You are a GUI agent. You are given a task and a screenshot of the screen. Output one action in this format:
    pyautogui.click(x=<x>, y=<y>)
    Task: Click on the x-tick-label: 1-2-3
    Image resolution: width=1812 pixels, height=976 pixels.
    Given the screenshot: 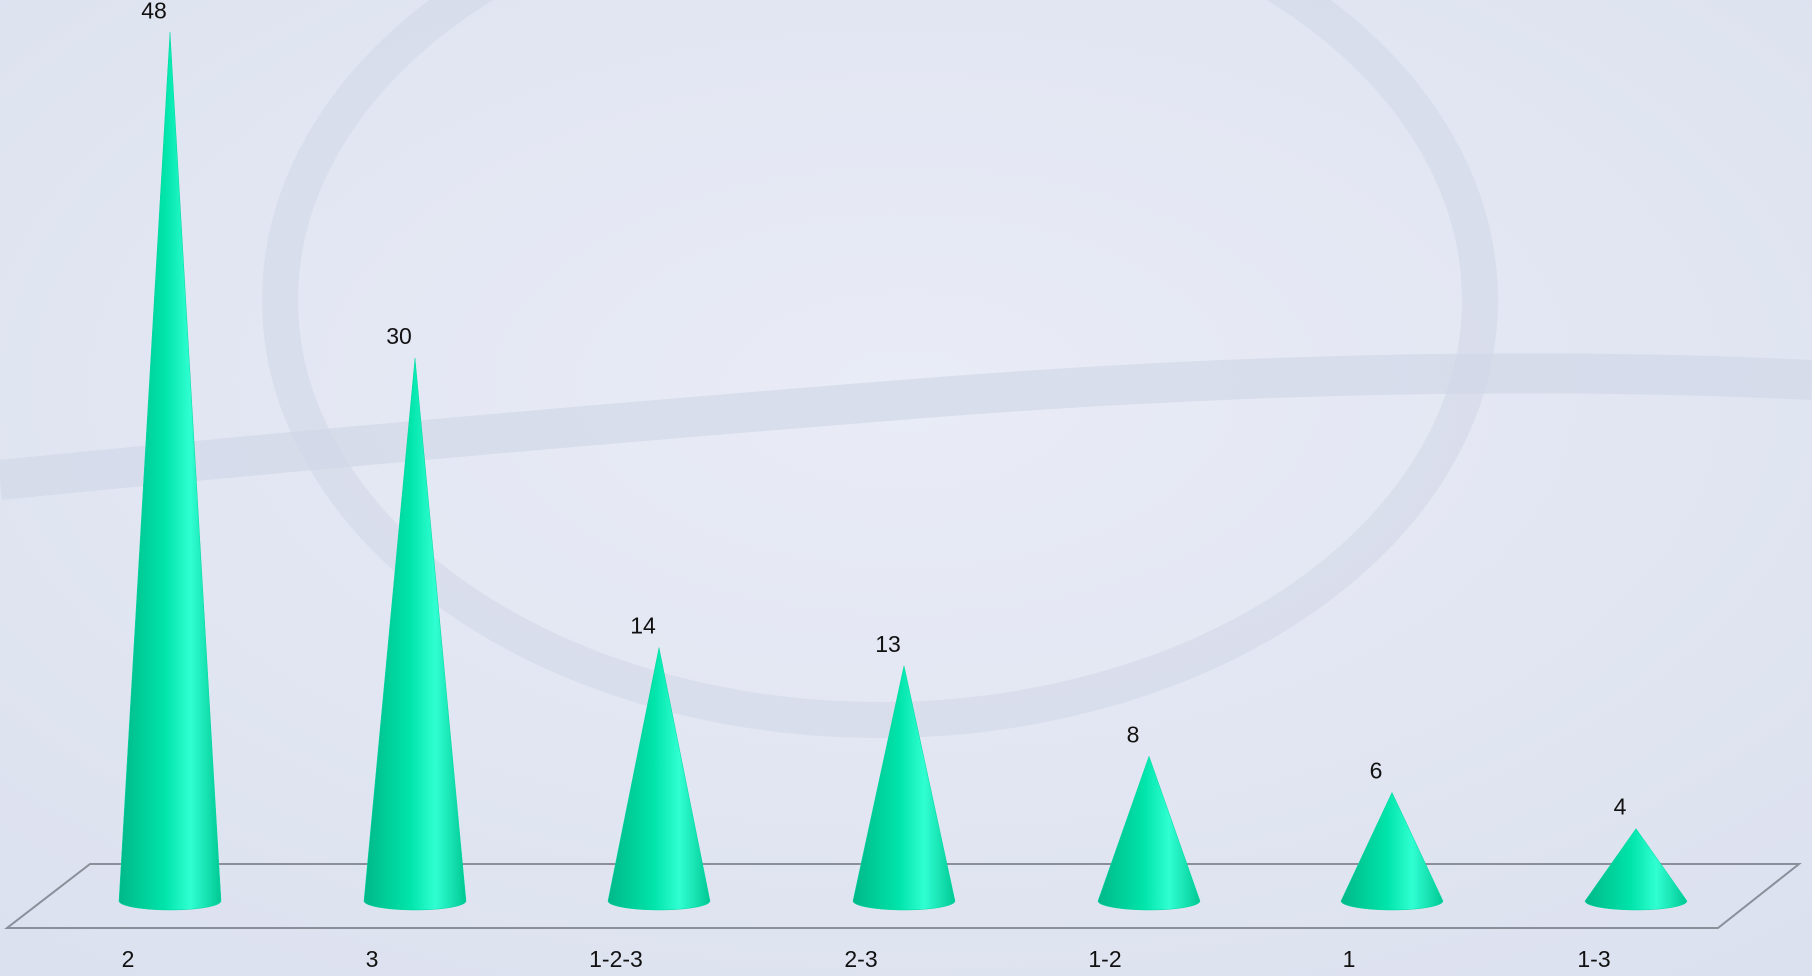 What is the action you would take?
    pyautogui.click(x=616, y=959)
    